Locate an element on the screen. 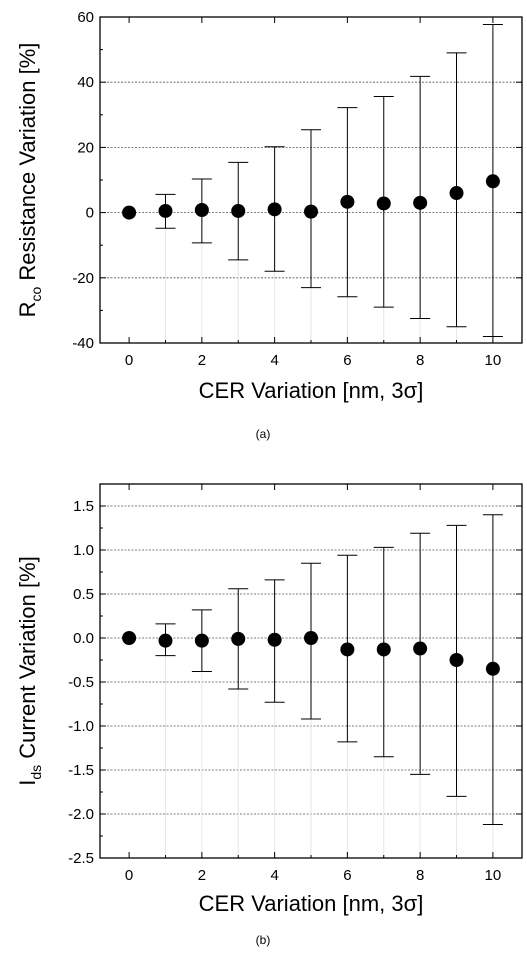 Image resolution: width=527 pixels, height=954 pixels. y-tick-label: -40 is located at coordinates (83, 343).